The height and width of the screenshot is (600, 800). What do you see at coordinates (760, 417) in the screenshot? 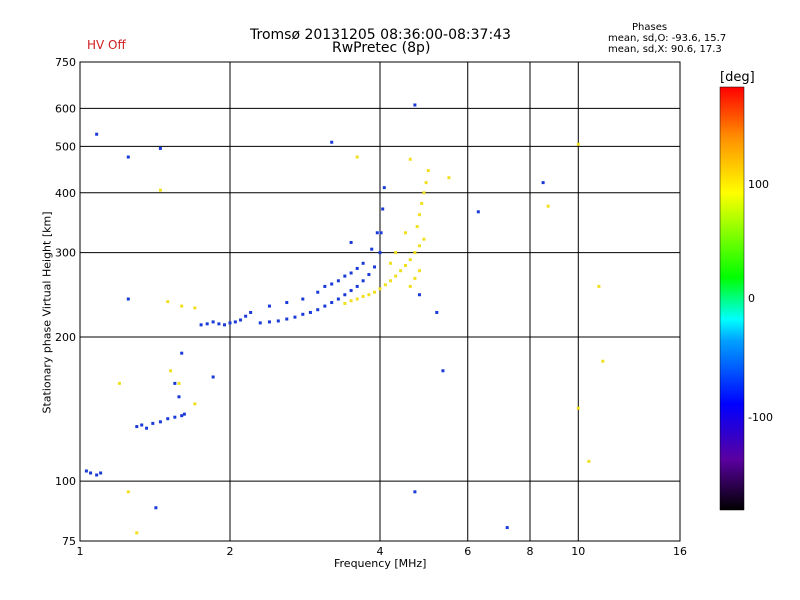
I see `colorbar-tick-minus100: -100` at bounding box center [760, 417].